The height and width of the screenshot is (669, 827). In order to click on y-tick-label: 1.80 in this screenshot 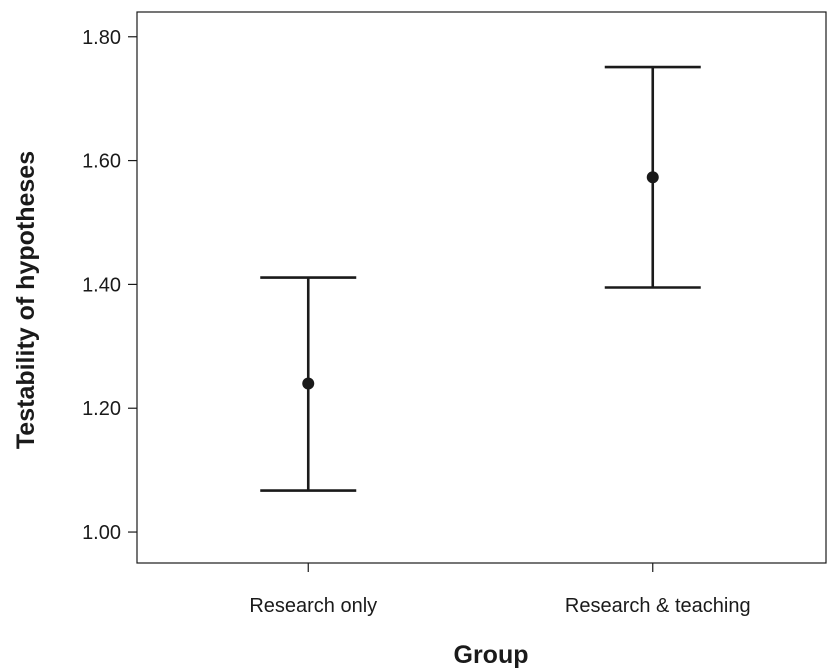, I will do `click(101, 38)`.